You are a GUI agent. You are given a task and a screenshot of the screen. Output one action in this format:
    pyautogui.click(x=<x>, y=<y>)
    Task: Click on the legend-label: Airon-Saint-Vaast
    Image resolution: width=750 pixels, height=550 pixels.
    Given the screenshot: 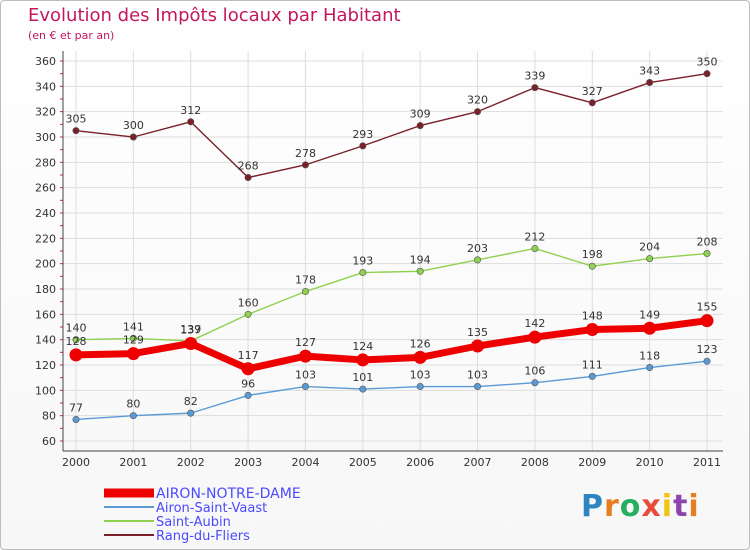 What is the action you would take?
    pyautogui.click(x=211, y=508)
    